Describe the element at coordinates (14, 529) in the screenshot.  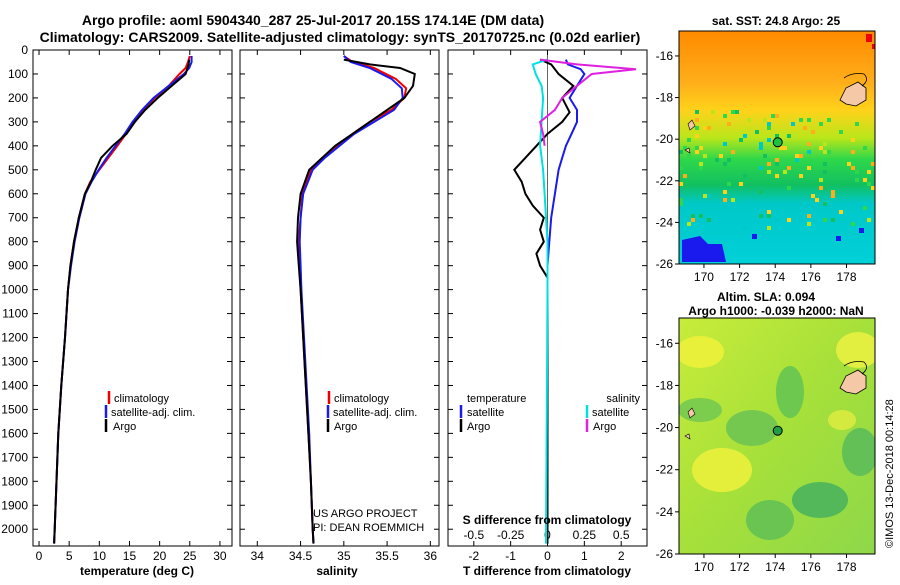
I see `depth-tick-label: 2000` at that location.